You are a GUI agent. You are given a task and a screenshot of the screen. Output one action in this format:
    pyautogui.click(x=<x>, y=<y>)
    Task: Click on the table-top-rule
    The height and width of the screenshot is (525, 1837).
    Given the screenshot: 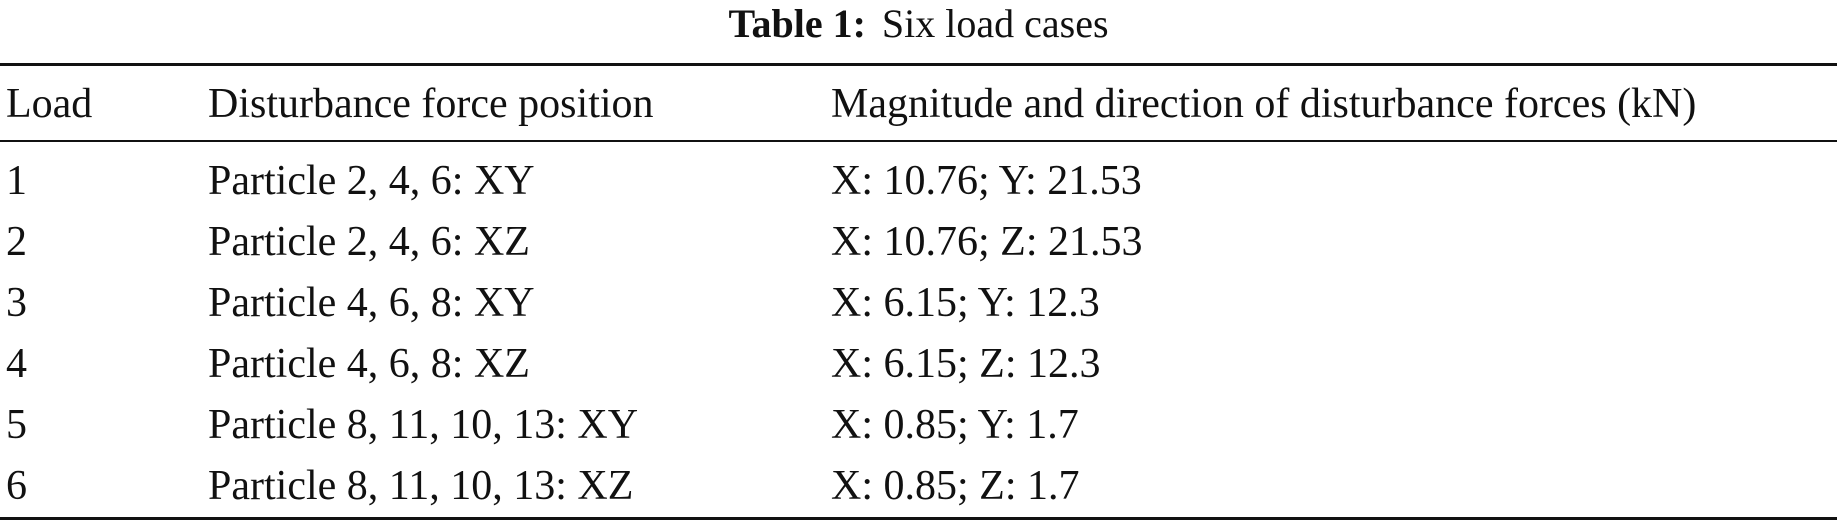 What is the action you would take?
    pyautogui.click(x=918, y=64)
    